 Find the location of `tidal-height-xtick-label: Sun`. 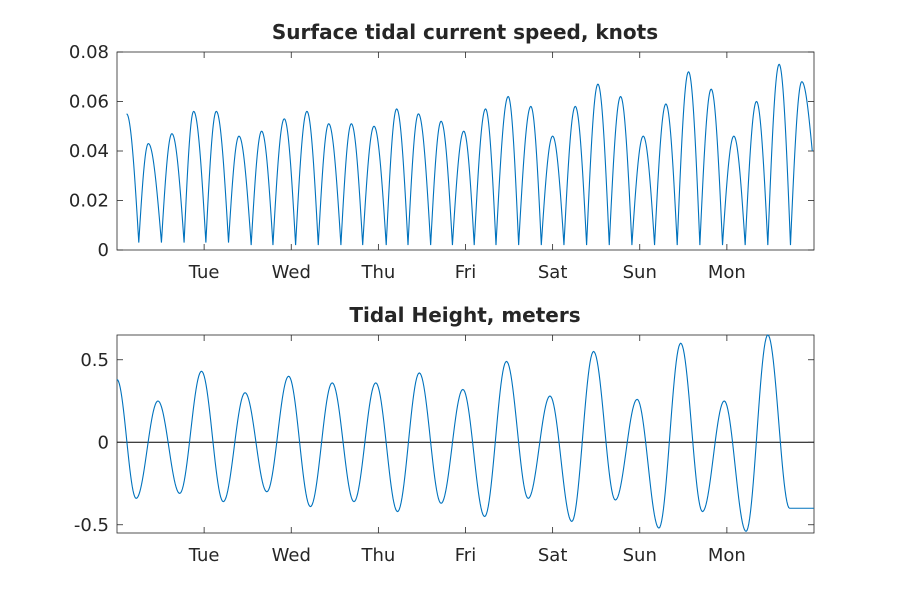

tidal-height-xtick-label: Sun is located at coordinates (640, 555).